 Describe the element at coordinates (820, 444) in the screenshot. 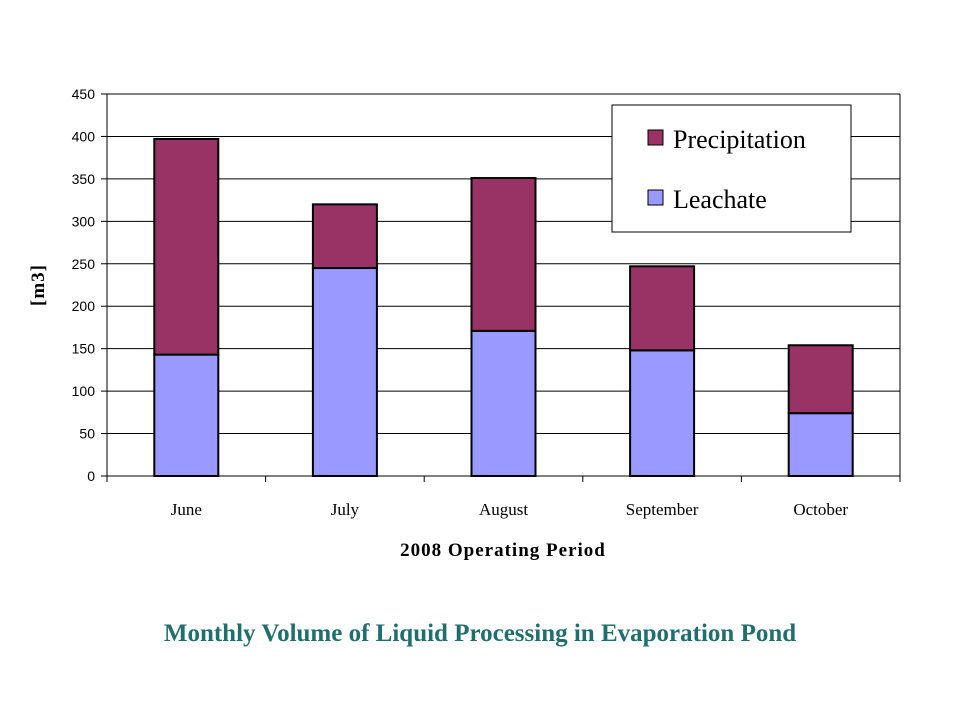

I see `bar-leachate-october` at that location.